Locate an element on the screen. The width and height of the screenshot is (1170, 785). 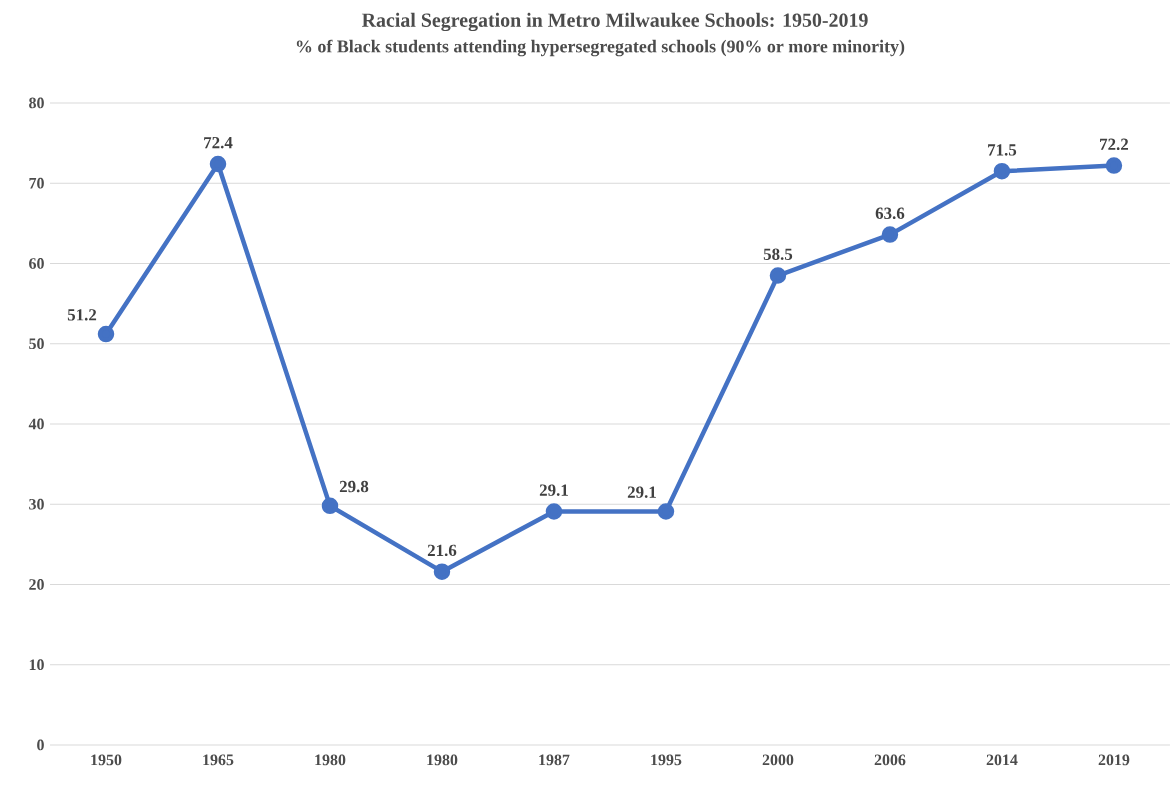
data-label: 63.6 is located at coordinates (890, 213).